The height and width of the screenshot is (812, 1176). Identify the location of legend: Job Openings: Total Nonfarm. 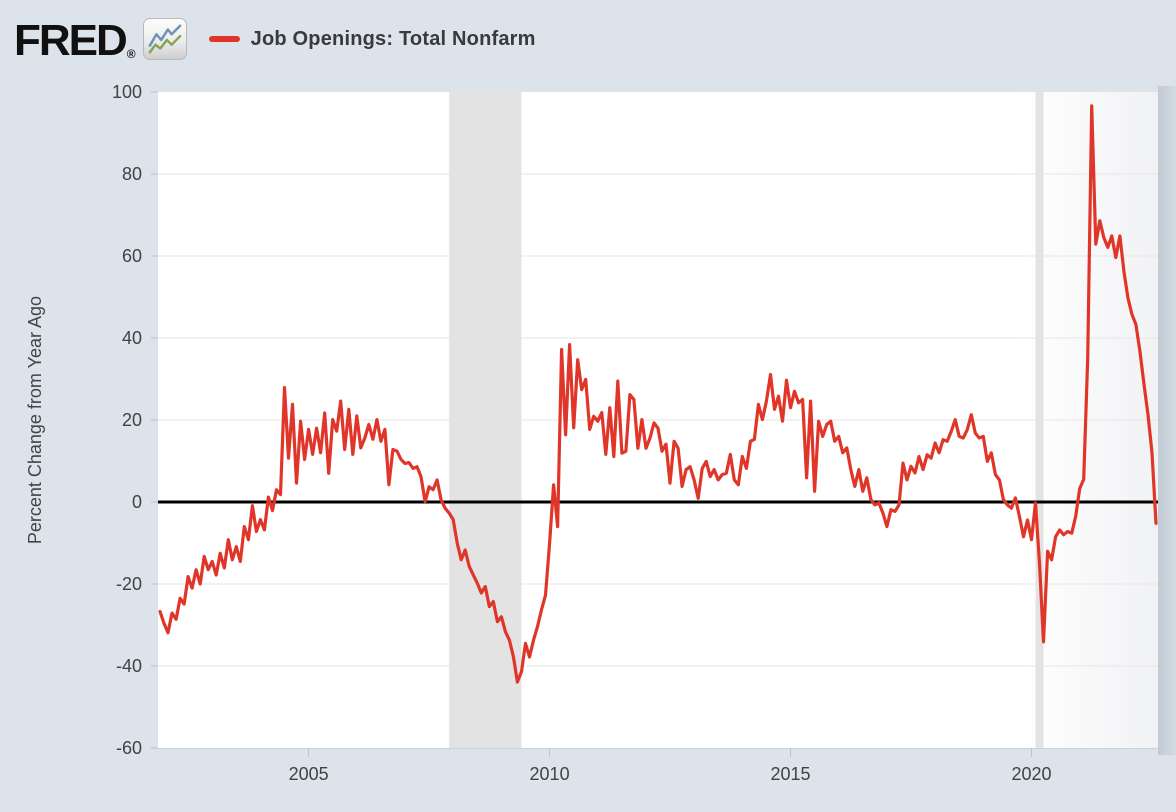
(372, 39).